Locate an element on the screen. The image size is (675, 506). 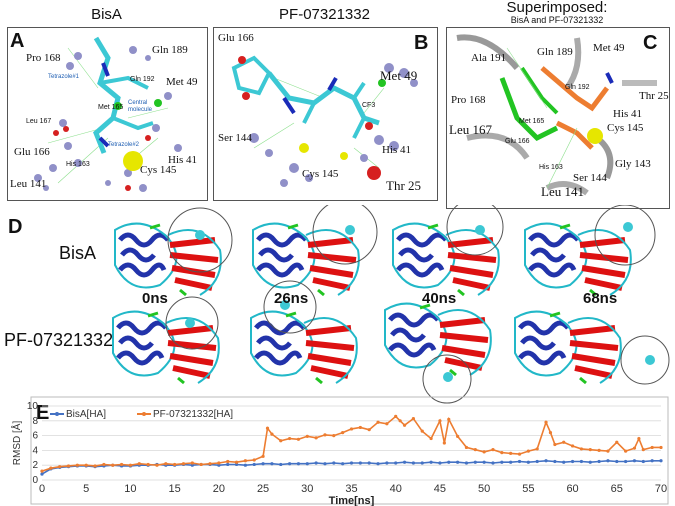
residue-a-0: Pro 168 is located at coordinates (43, 58).